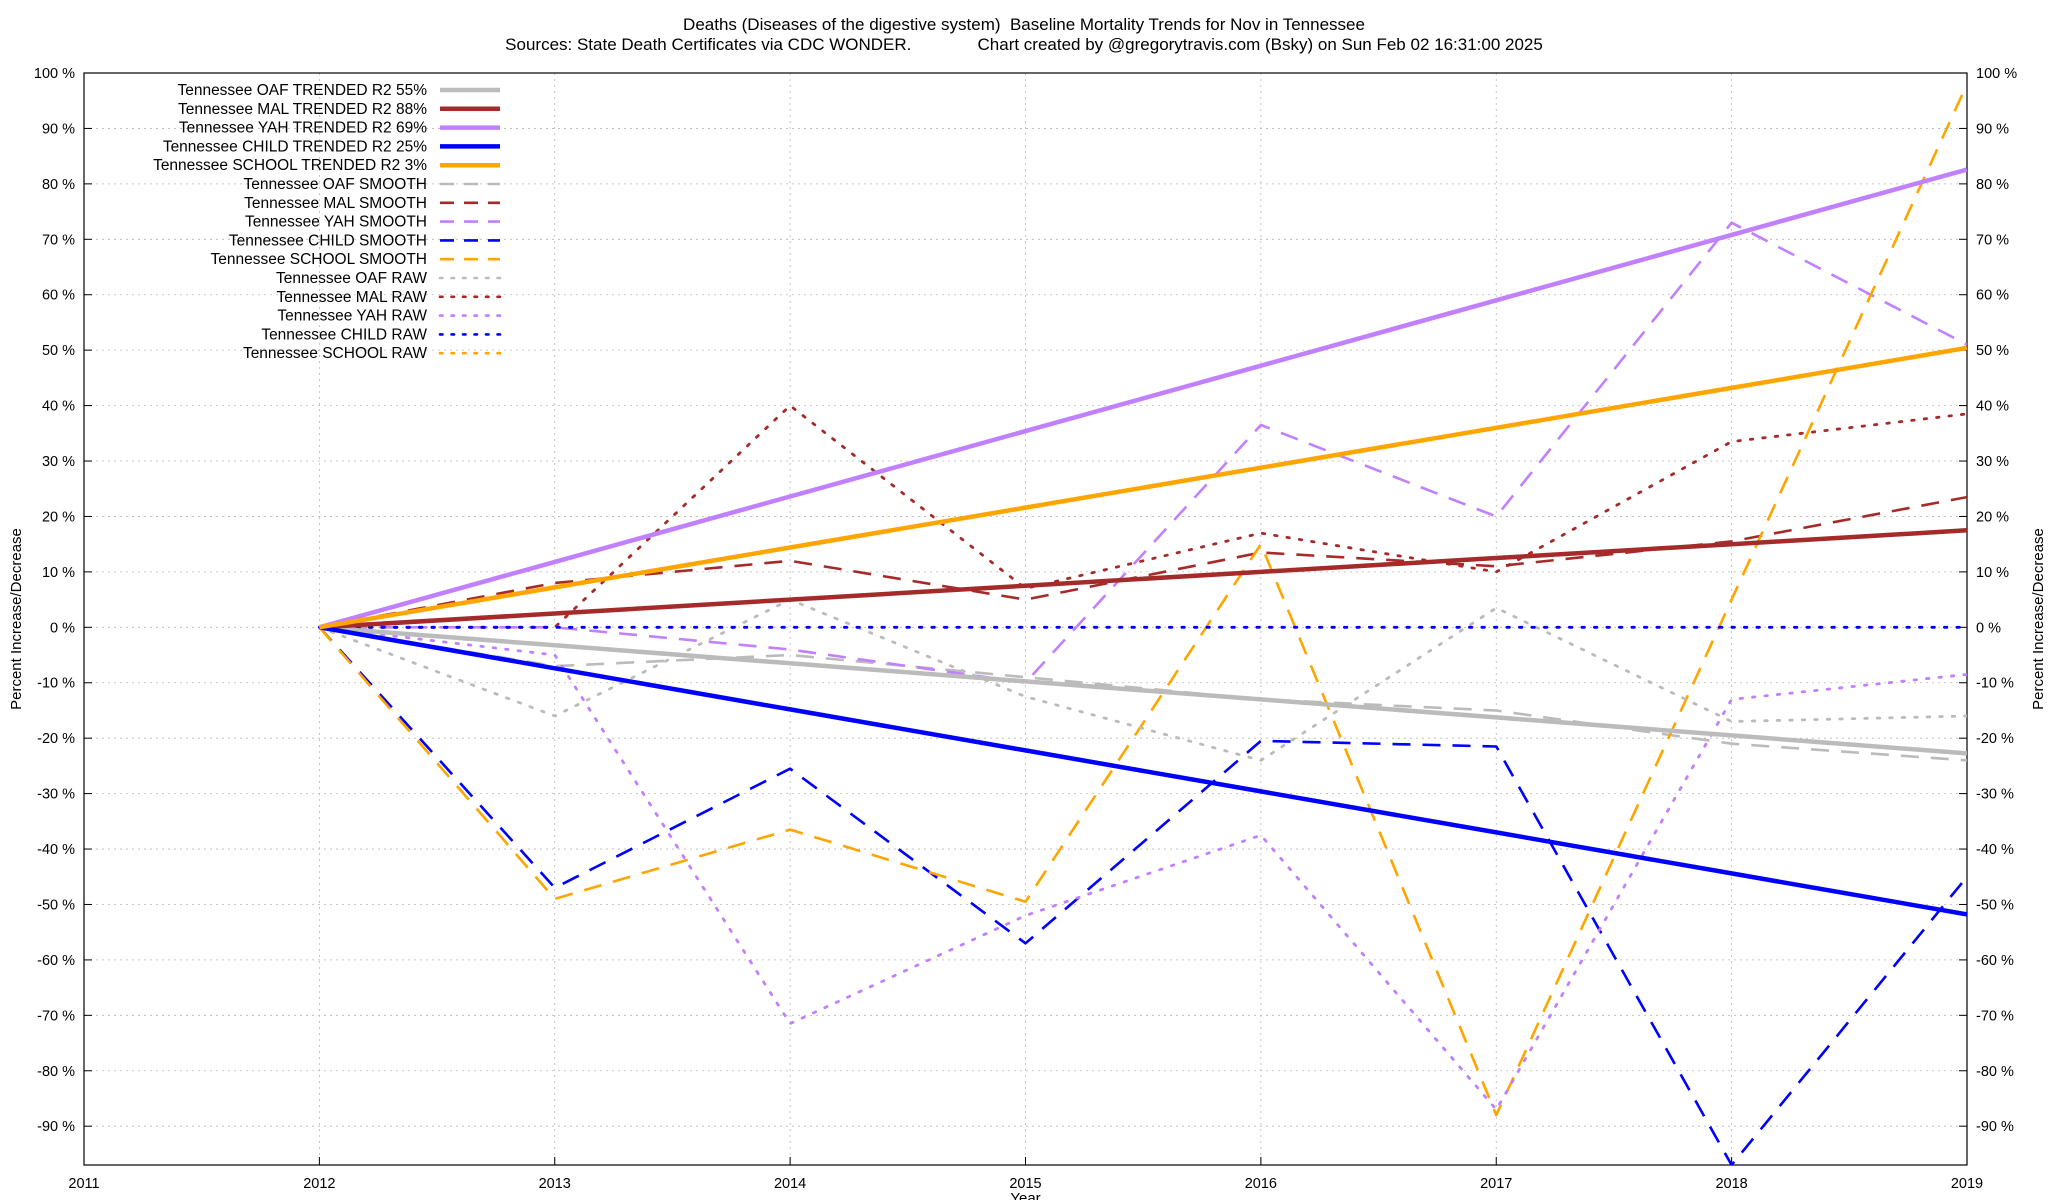  What do you see at coordinates (56, 850) in the screenshot?
I see `y-tick-label: -40 %` at bounding box center [56, 850].